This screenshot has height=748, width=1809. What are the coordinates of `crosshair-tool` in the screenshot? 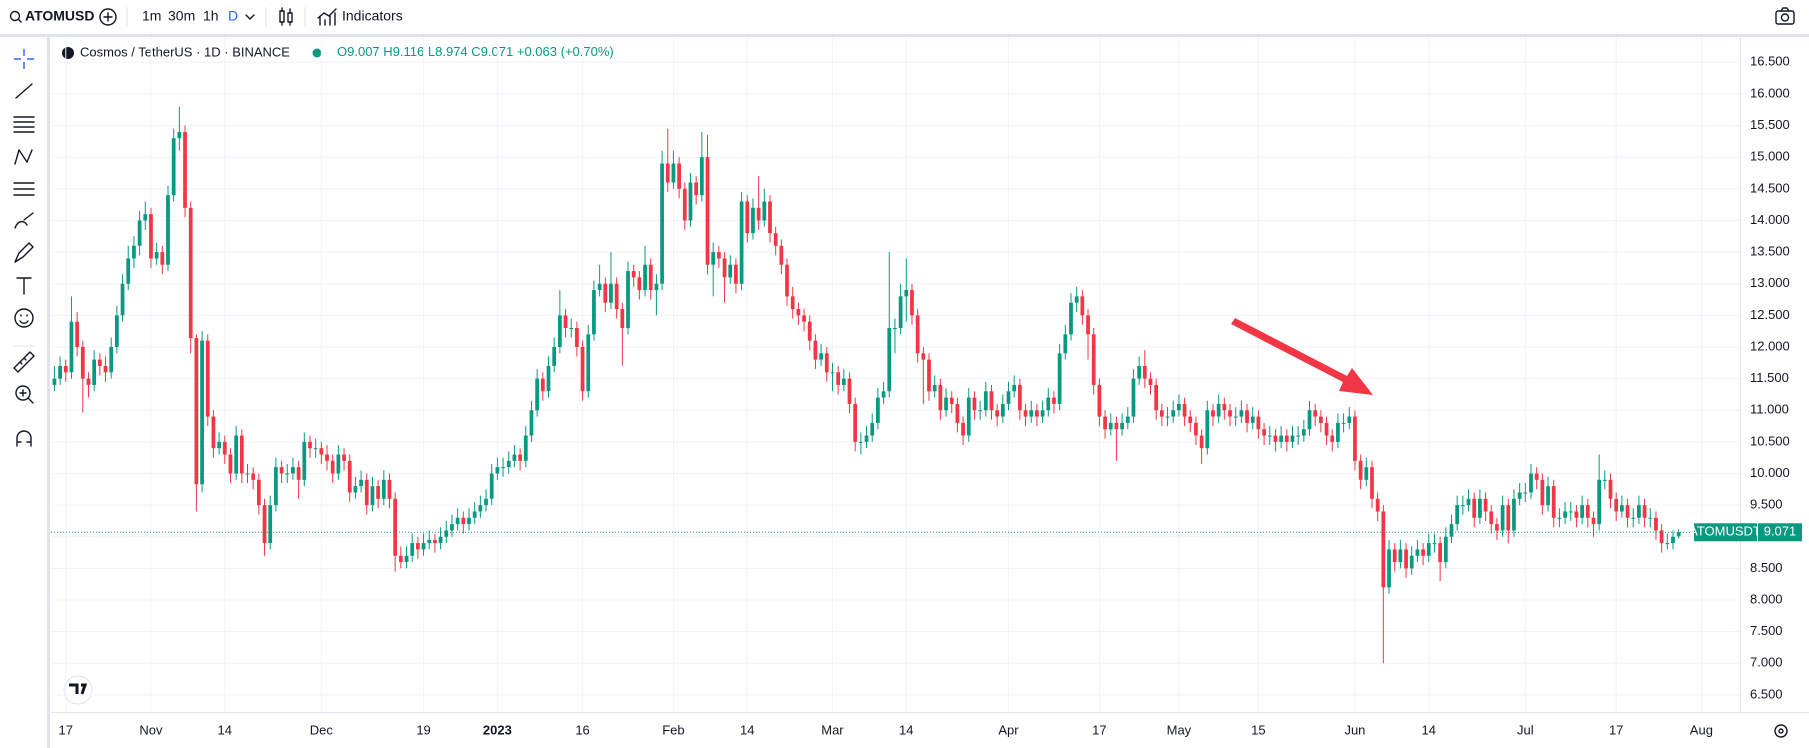 It's located at (24, 59).